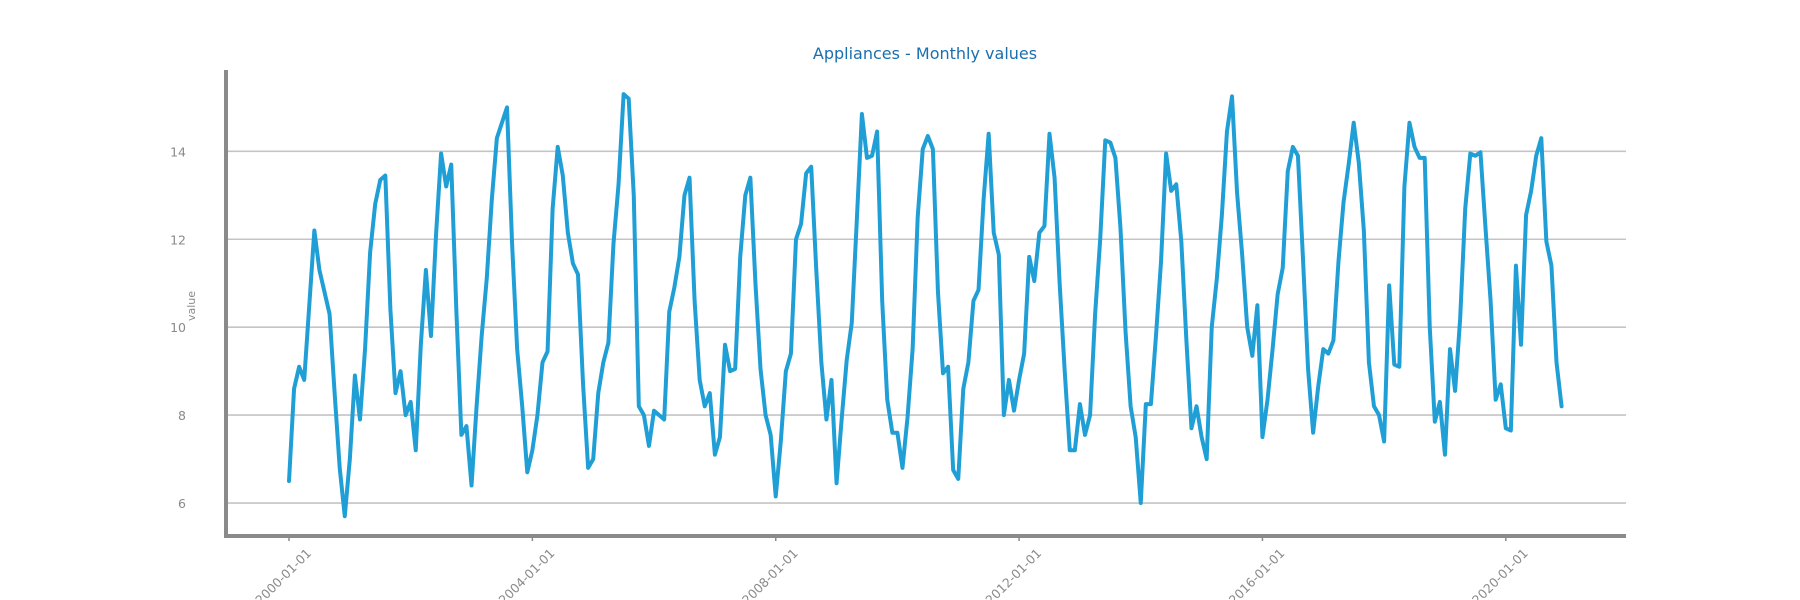 This screenshot has width=1800, height=600. I want to click on x-tick-label: 2016-01-01, so click(1257, 573).